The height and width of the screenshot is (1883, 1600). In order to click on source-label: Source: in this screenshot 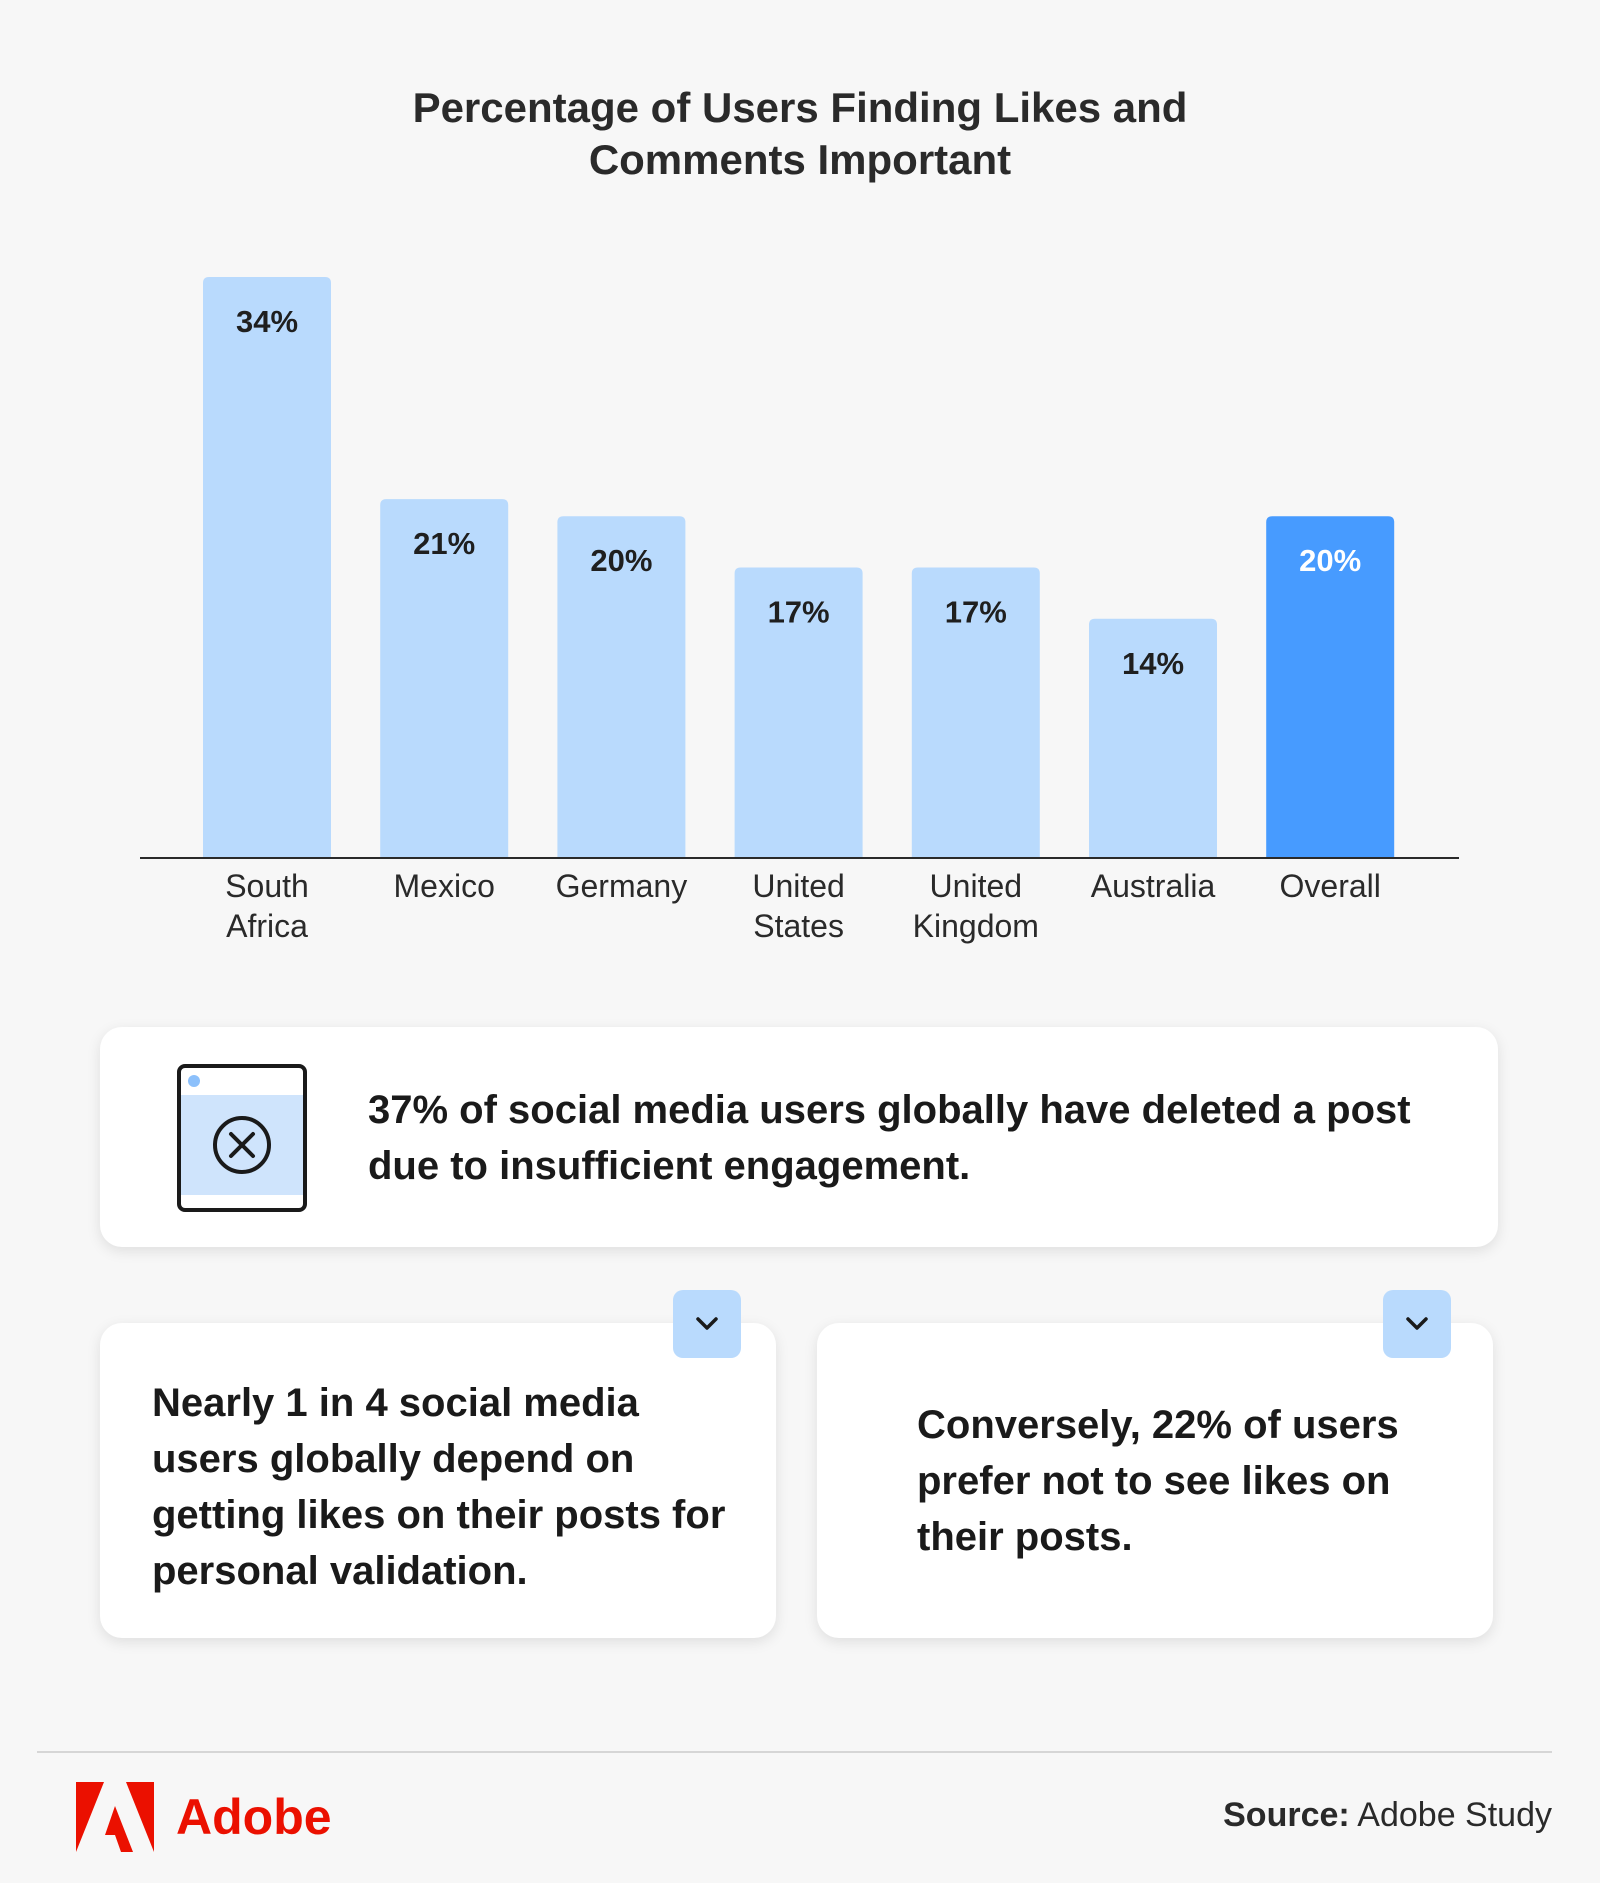, I will do `click(1286, 1815)`.